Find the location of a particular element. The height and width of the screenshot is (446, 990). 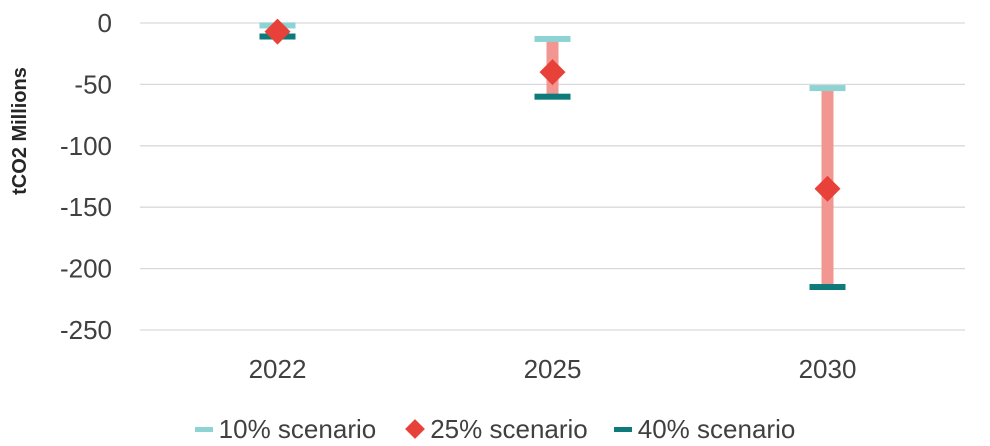

x-axis-ticks: 2022 2025 2030 is located at coordinates (553, 369).